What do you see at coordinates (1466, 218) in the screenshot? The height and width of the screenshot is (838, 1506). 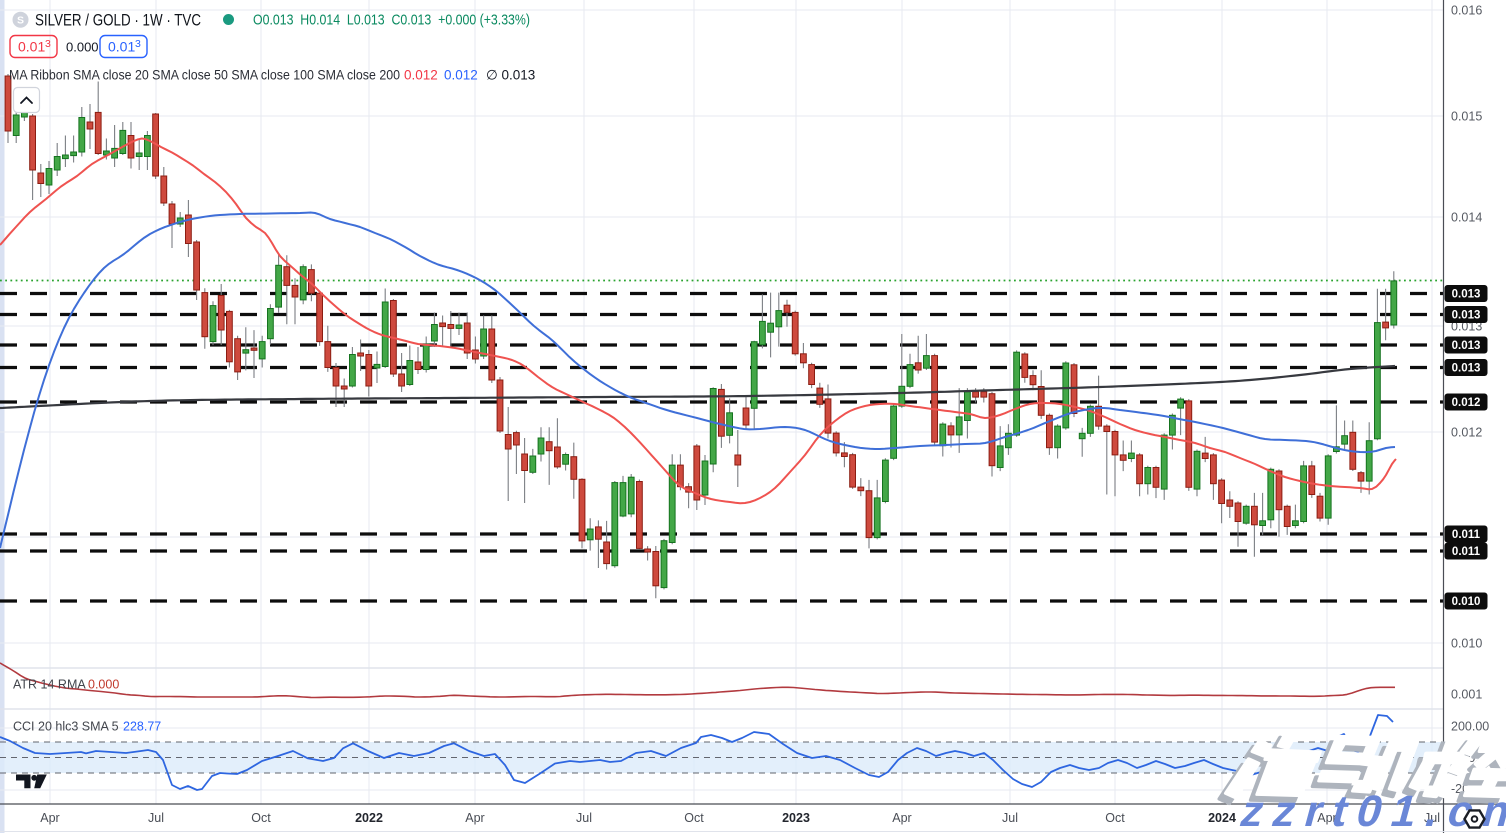 I see `svg-text: 0.014` at bounding box center [1466, 218].